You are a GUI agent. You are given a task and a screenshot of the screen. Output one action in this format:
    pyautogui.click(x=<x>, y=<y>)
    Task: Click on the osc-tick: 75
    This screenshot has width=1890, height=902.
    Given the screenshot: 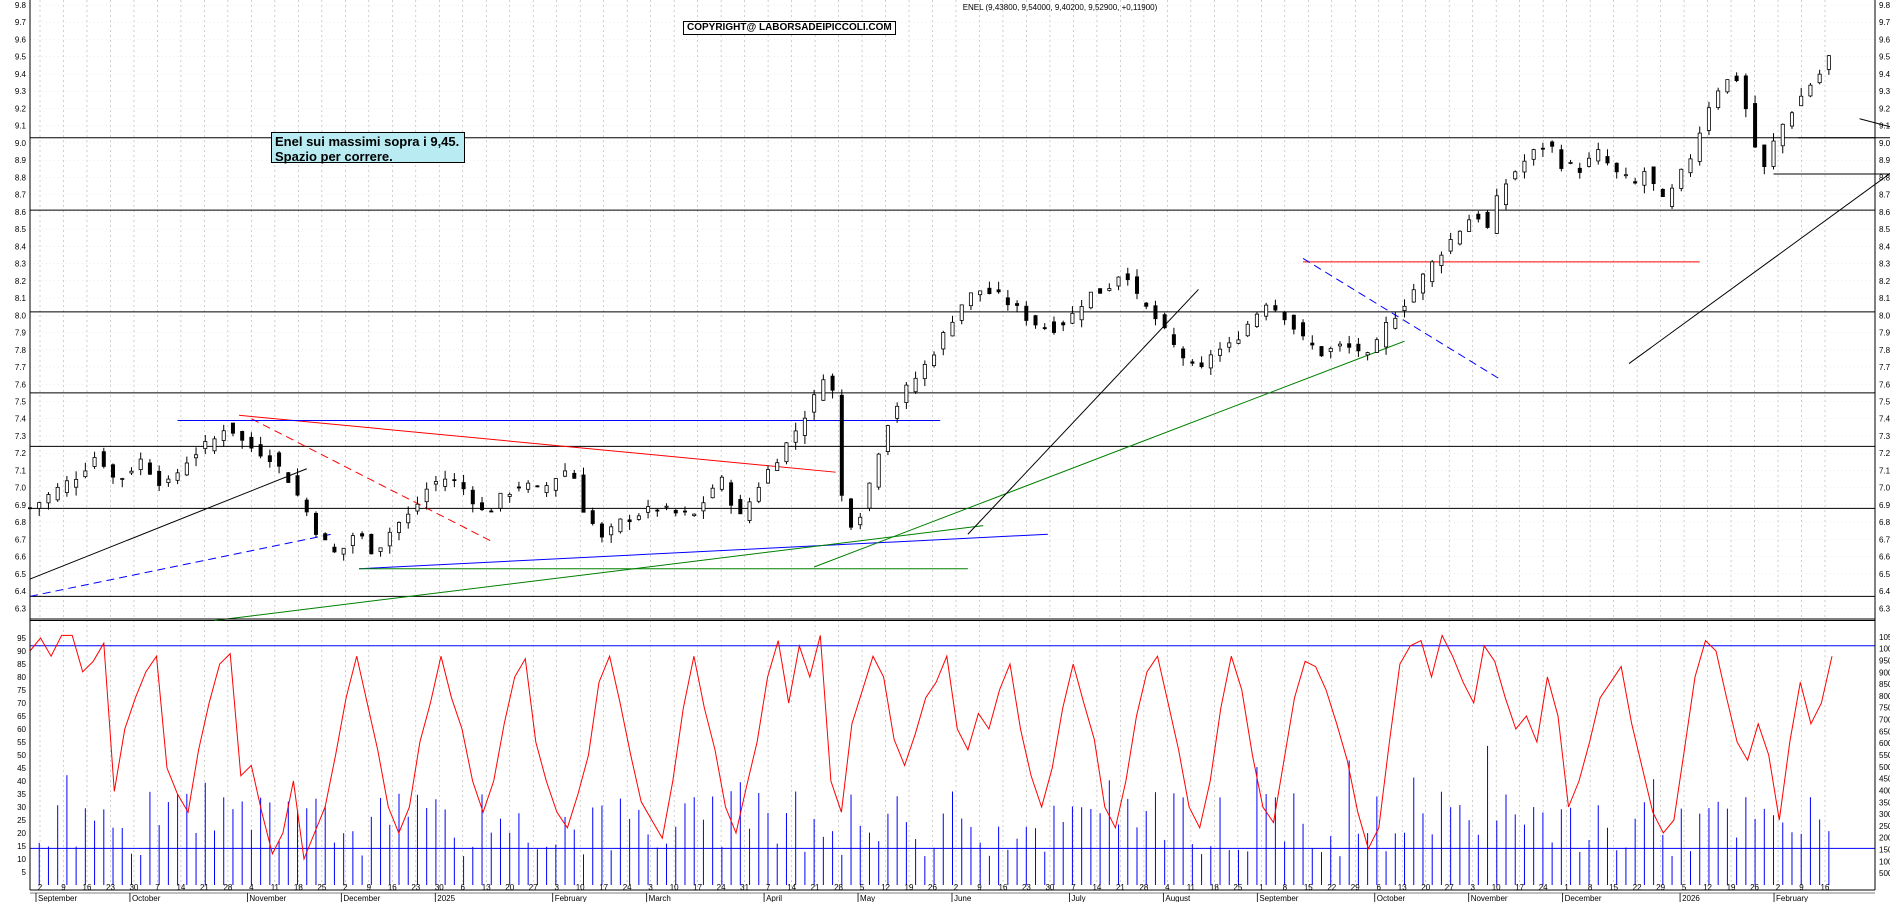 What is the action you would take?
    pyautogui.click(x=21, y=690)
    